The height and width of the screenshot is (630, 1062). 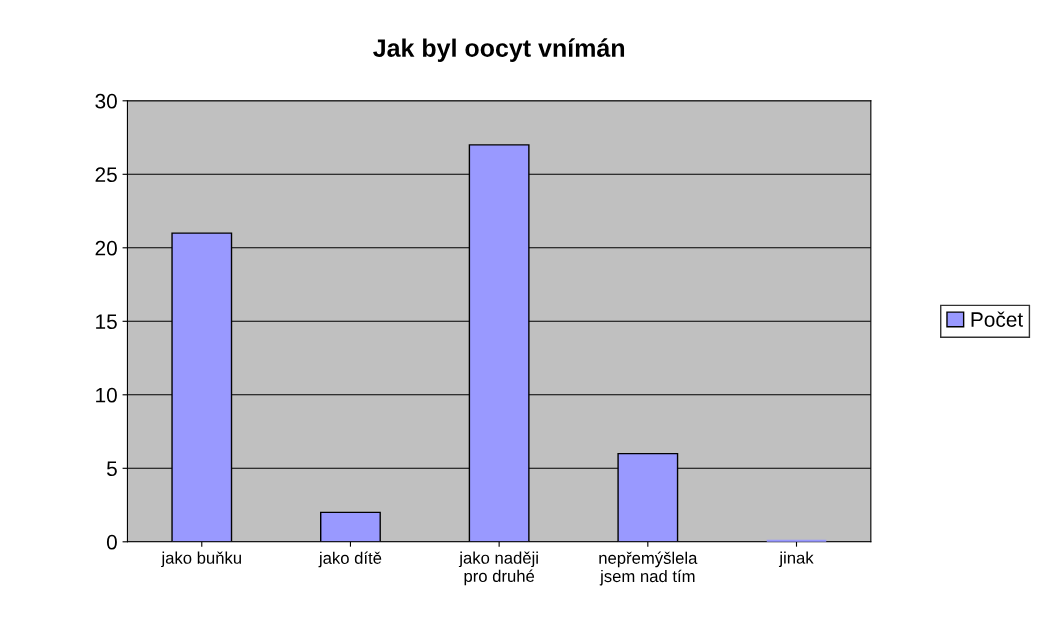 What do you see at coordinates (111, 469) in the screenshot?
I see `y-tick-label: 5` at bounding box center [111, 469].